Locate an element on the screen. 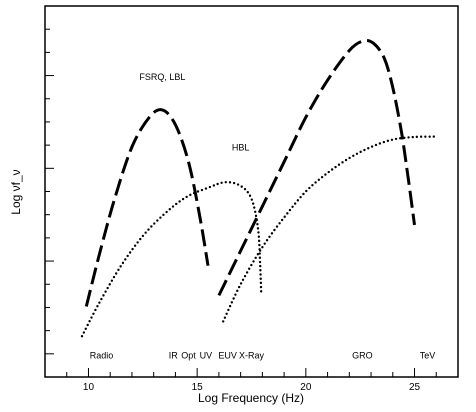  annotation-label: GRO is located at coordinates (362, 355).